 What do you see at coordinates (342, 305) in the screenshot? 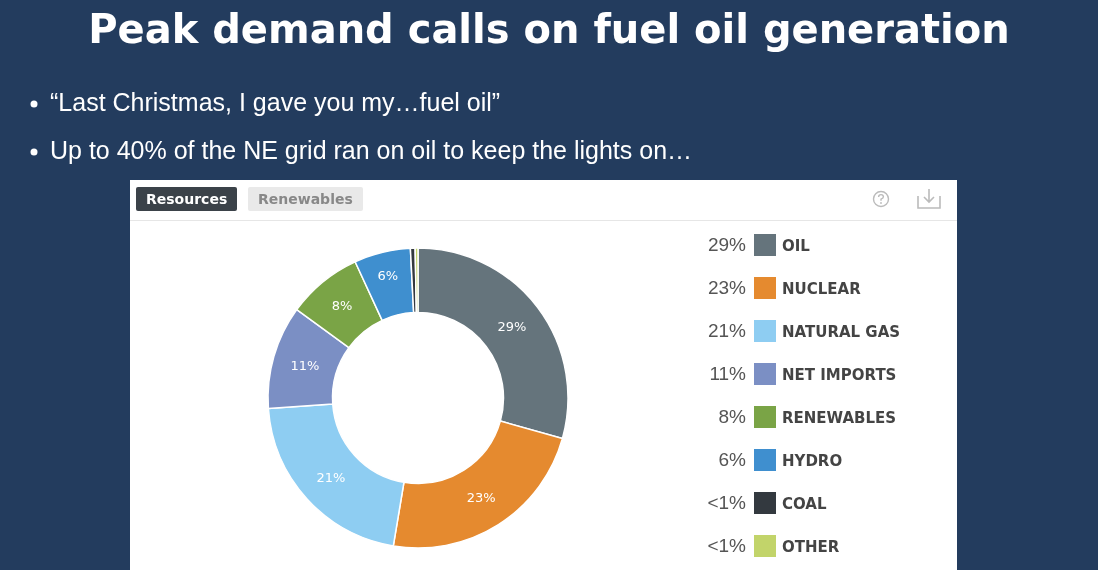
I see `data-label: 8%` at bounding box center [342, 305].